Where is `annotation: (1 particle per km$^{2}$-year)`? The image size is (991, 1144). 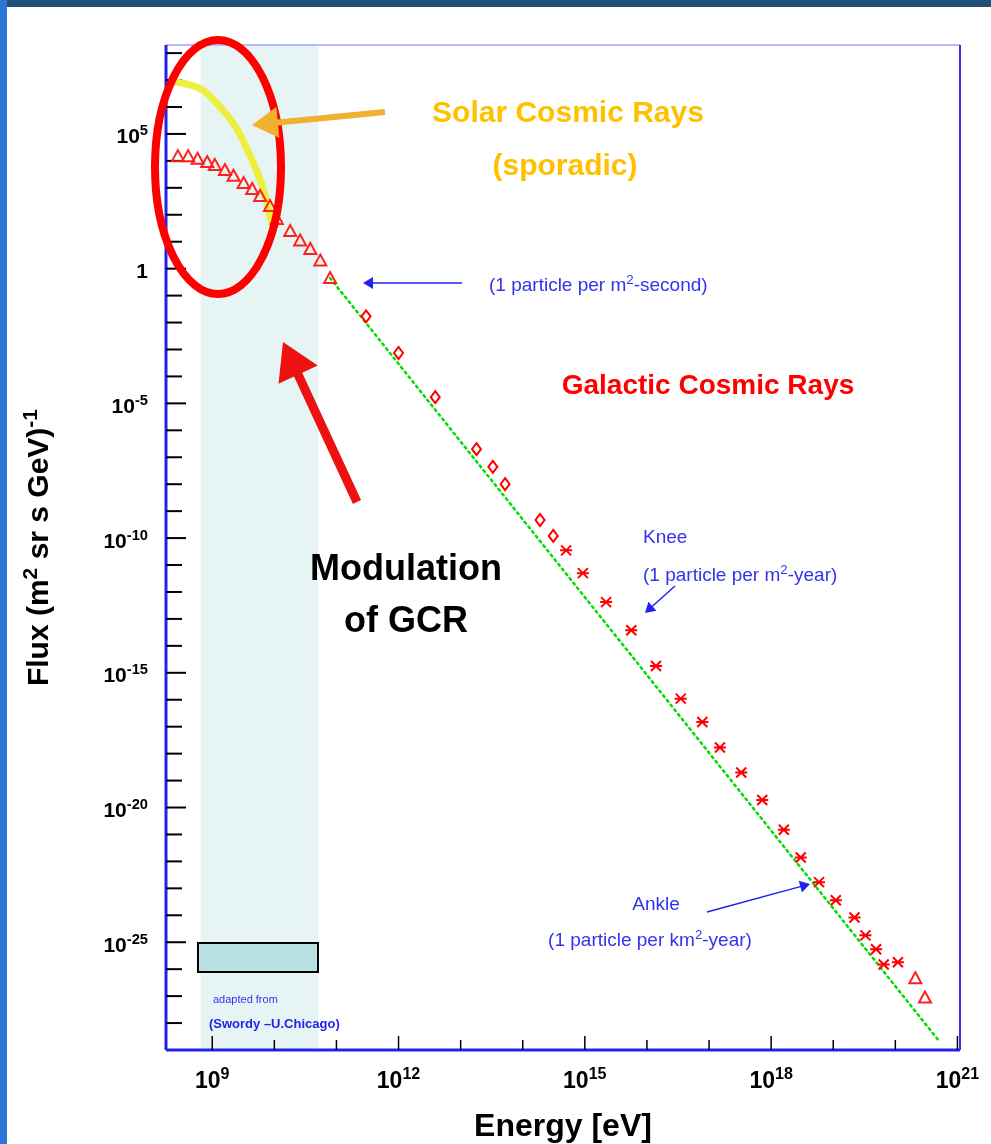 annotation: (1 particle per km$^{2}$-year) is located at coordinates (650, 938).